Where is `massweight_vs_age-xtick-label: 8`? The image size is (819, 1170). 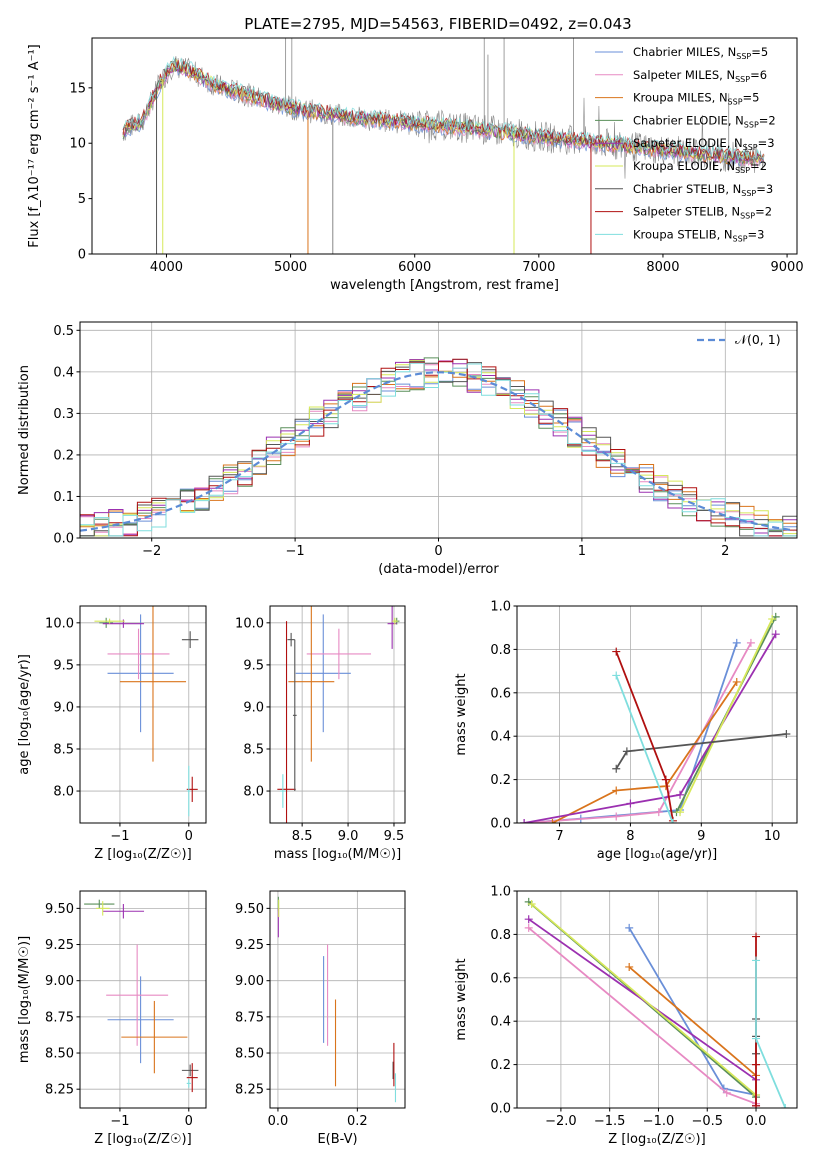
massweight_vs_age-xtick-label: 8 is located at coordinates (630, 836).